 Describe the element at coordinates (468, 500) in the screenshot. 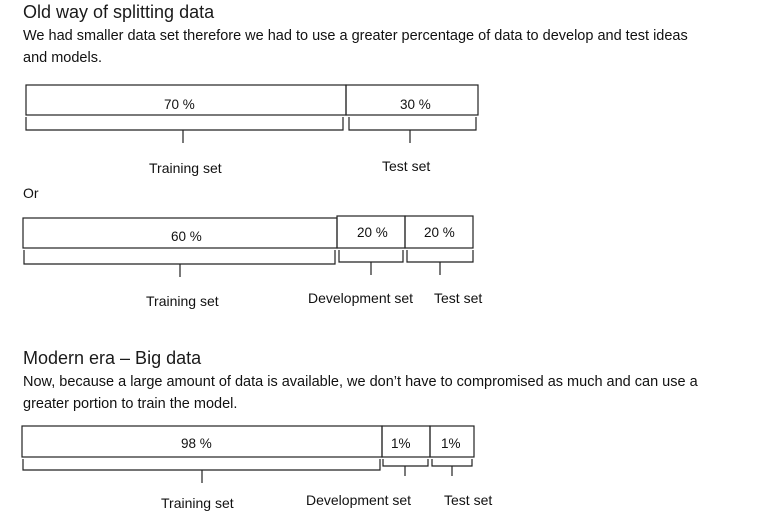

I see `split-c-label-test: Test set` at that location.